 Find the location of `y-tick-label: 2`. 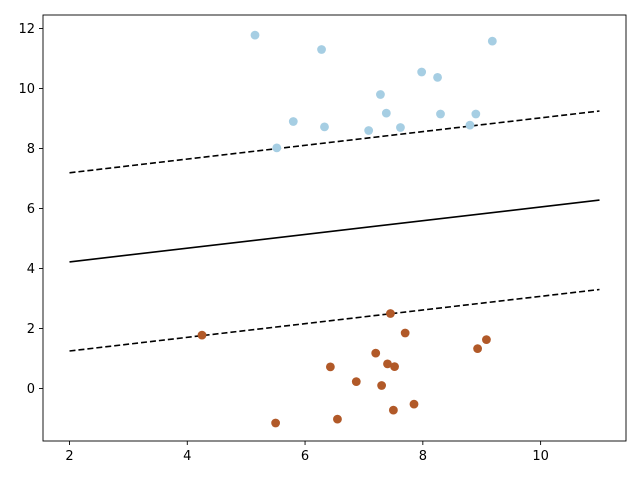

y-tick-label: 2 is located at coordinates (31, 329).